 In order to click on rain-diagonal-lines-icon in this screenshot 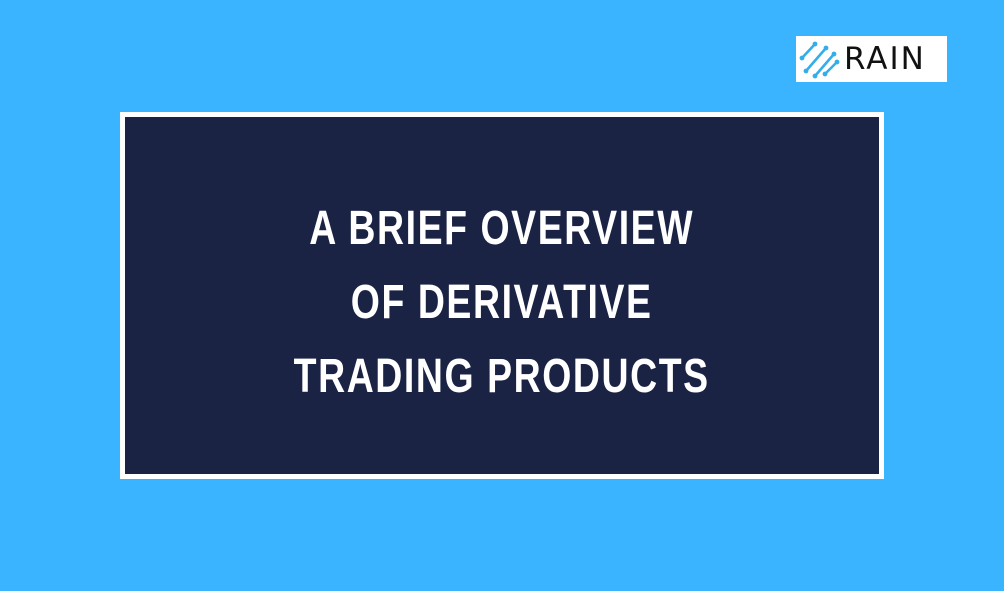, I will do `click(819, 60)`.